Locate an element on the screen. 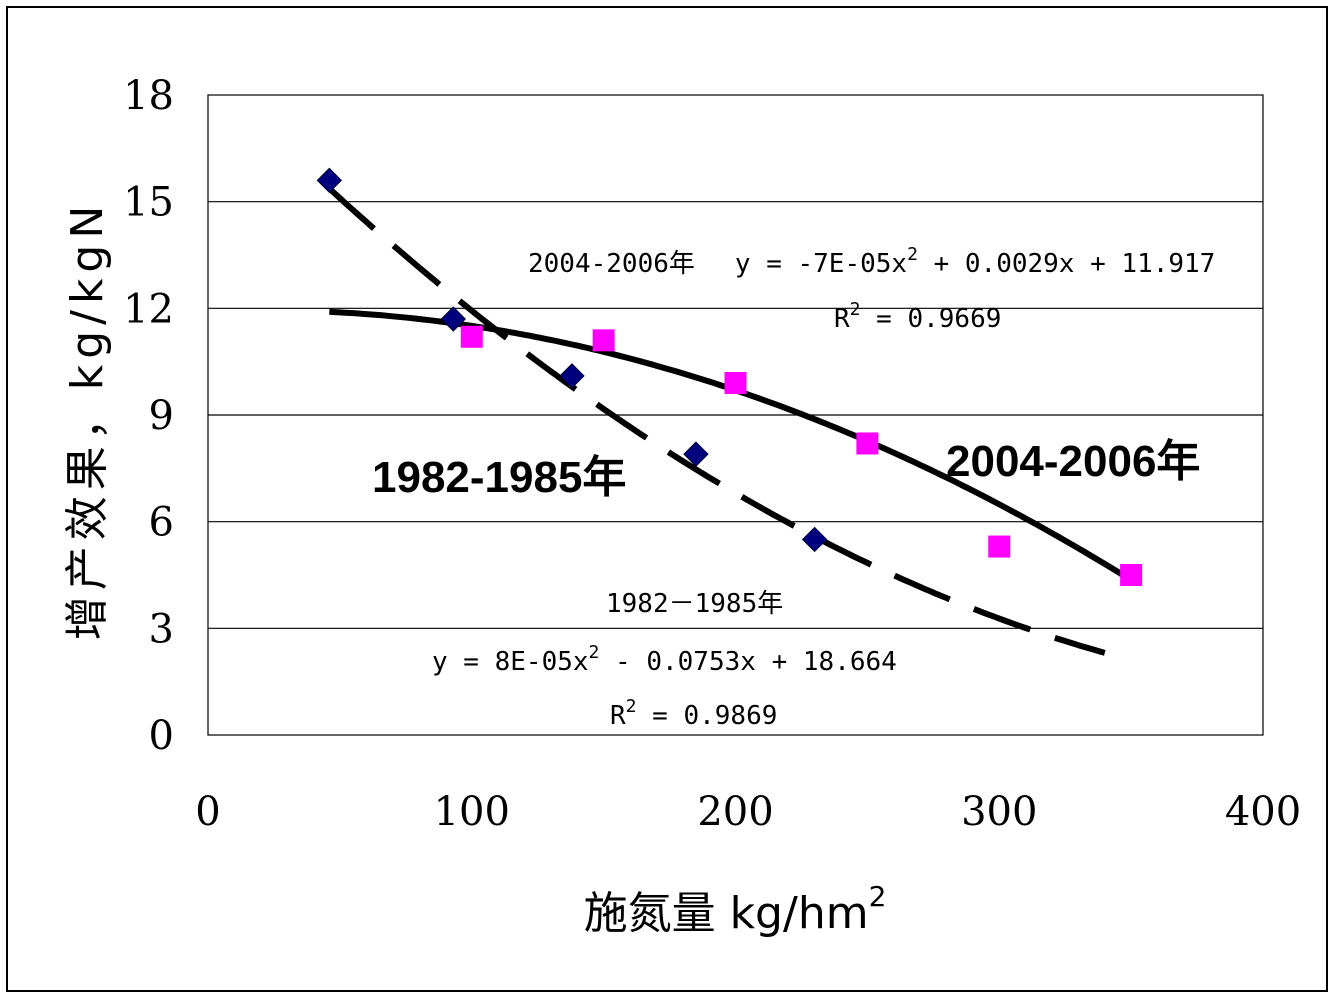 The height and width of the screenshot is (998, 1328). y-tick-5: 15 is located at coordinates (148, 203).